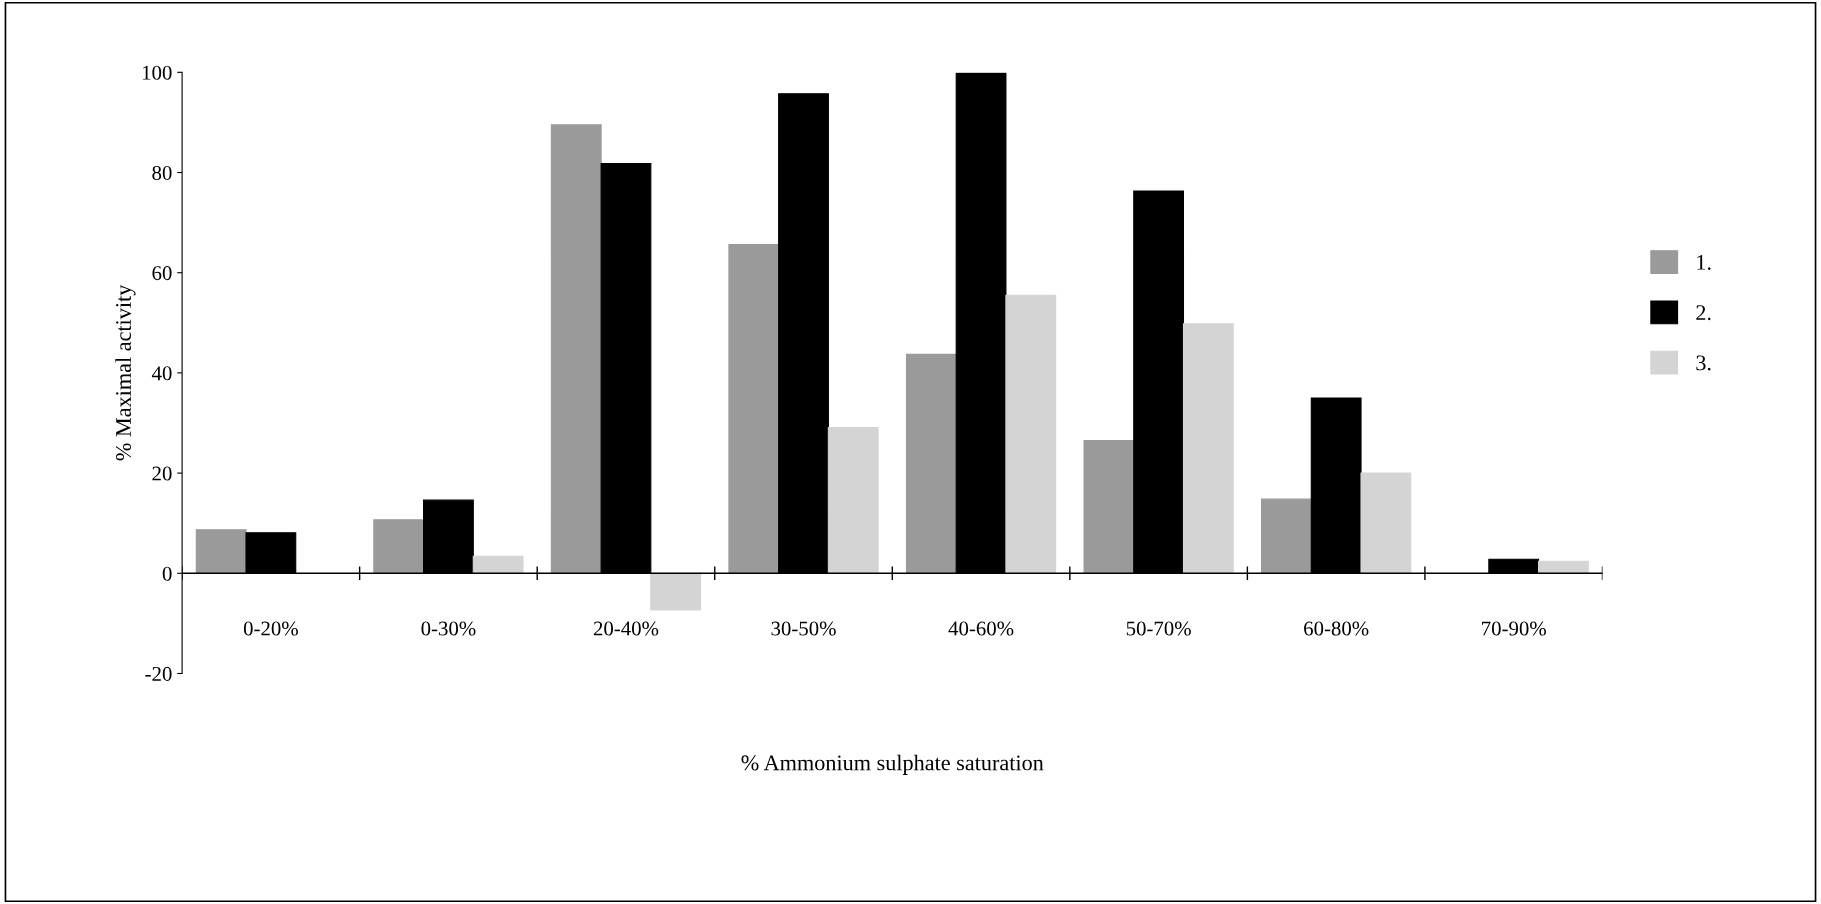 Image resolution: width=1821 pixels, height=904 pixels. What do you see at coordinates (1336, 628) in the screenshot?
I see `x-tick-label: 60-80%` at bounding box center [1336, 628].